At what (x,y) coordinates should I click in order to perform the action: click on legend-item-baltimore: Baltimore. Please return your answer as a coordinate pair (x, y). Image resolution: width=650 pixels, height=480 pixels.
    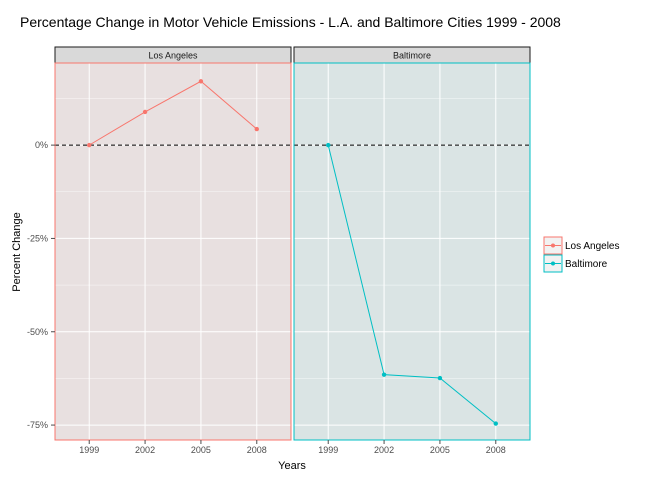
    Looking at the image, I should click on (575, 263).